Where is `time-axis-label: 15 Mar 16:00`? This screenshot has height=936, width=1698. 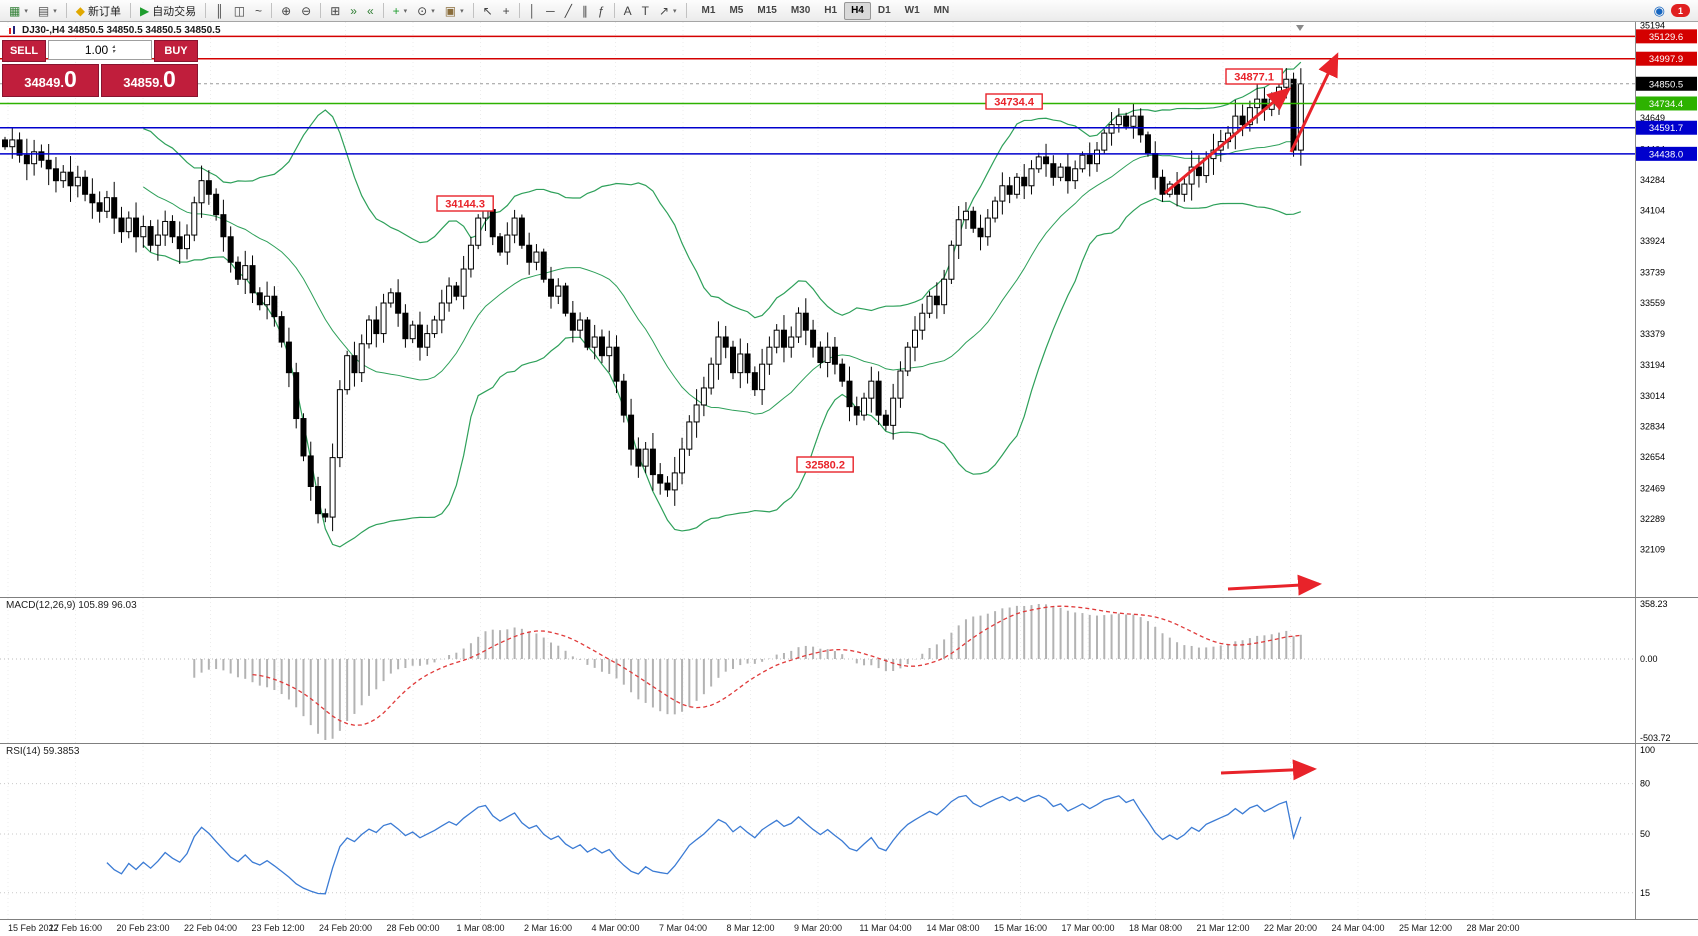
time-axis-label: 15 Mar 16:00 is located at coordinates (1020, 928).